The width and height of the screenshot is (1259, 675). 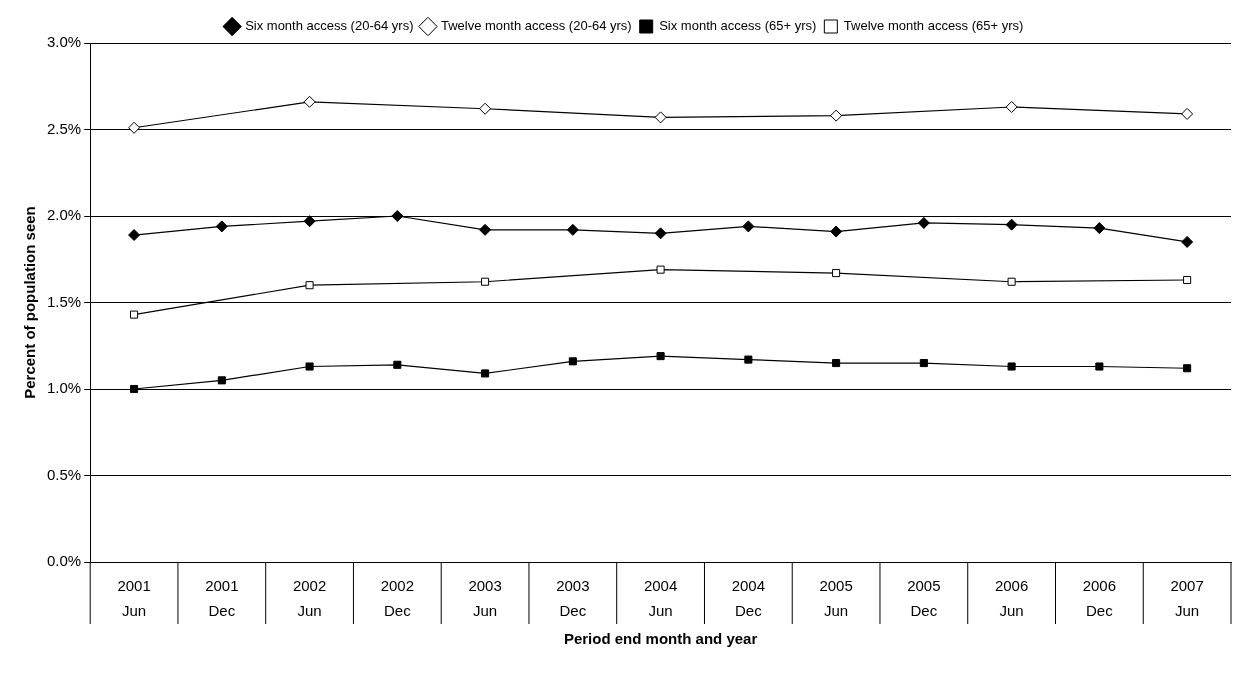 I want to click on x-tick-label: 2001 Jun, so click(x=134, y=598).